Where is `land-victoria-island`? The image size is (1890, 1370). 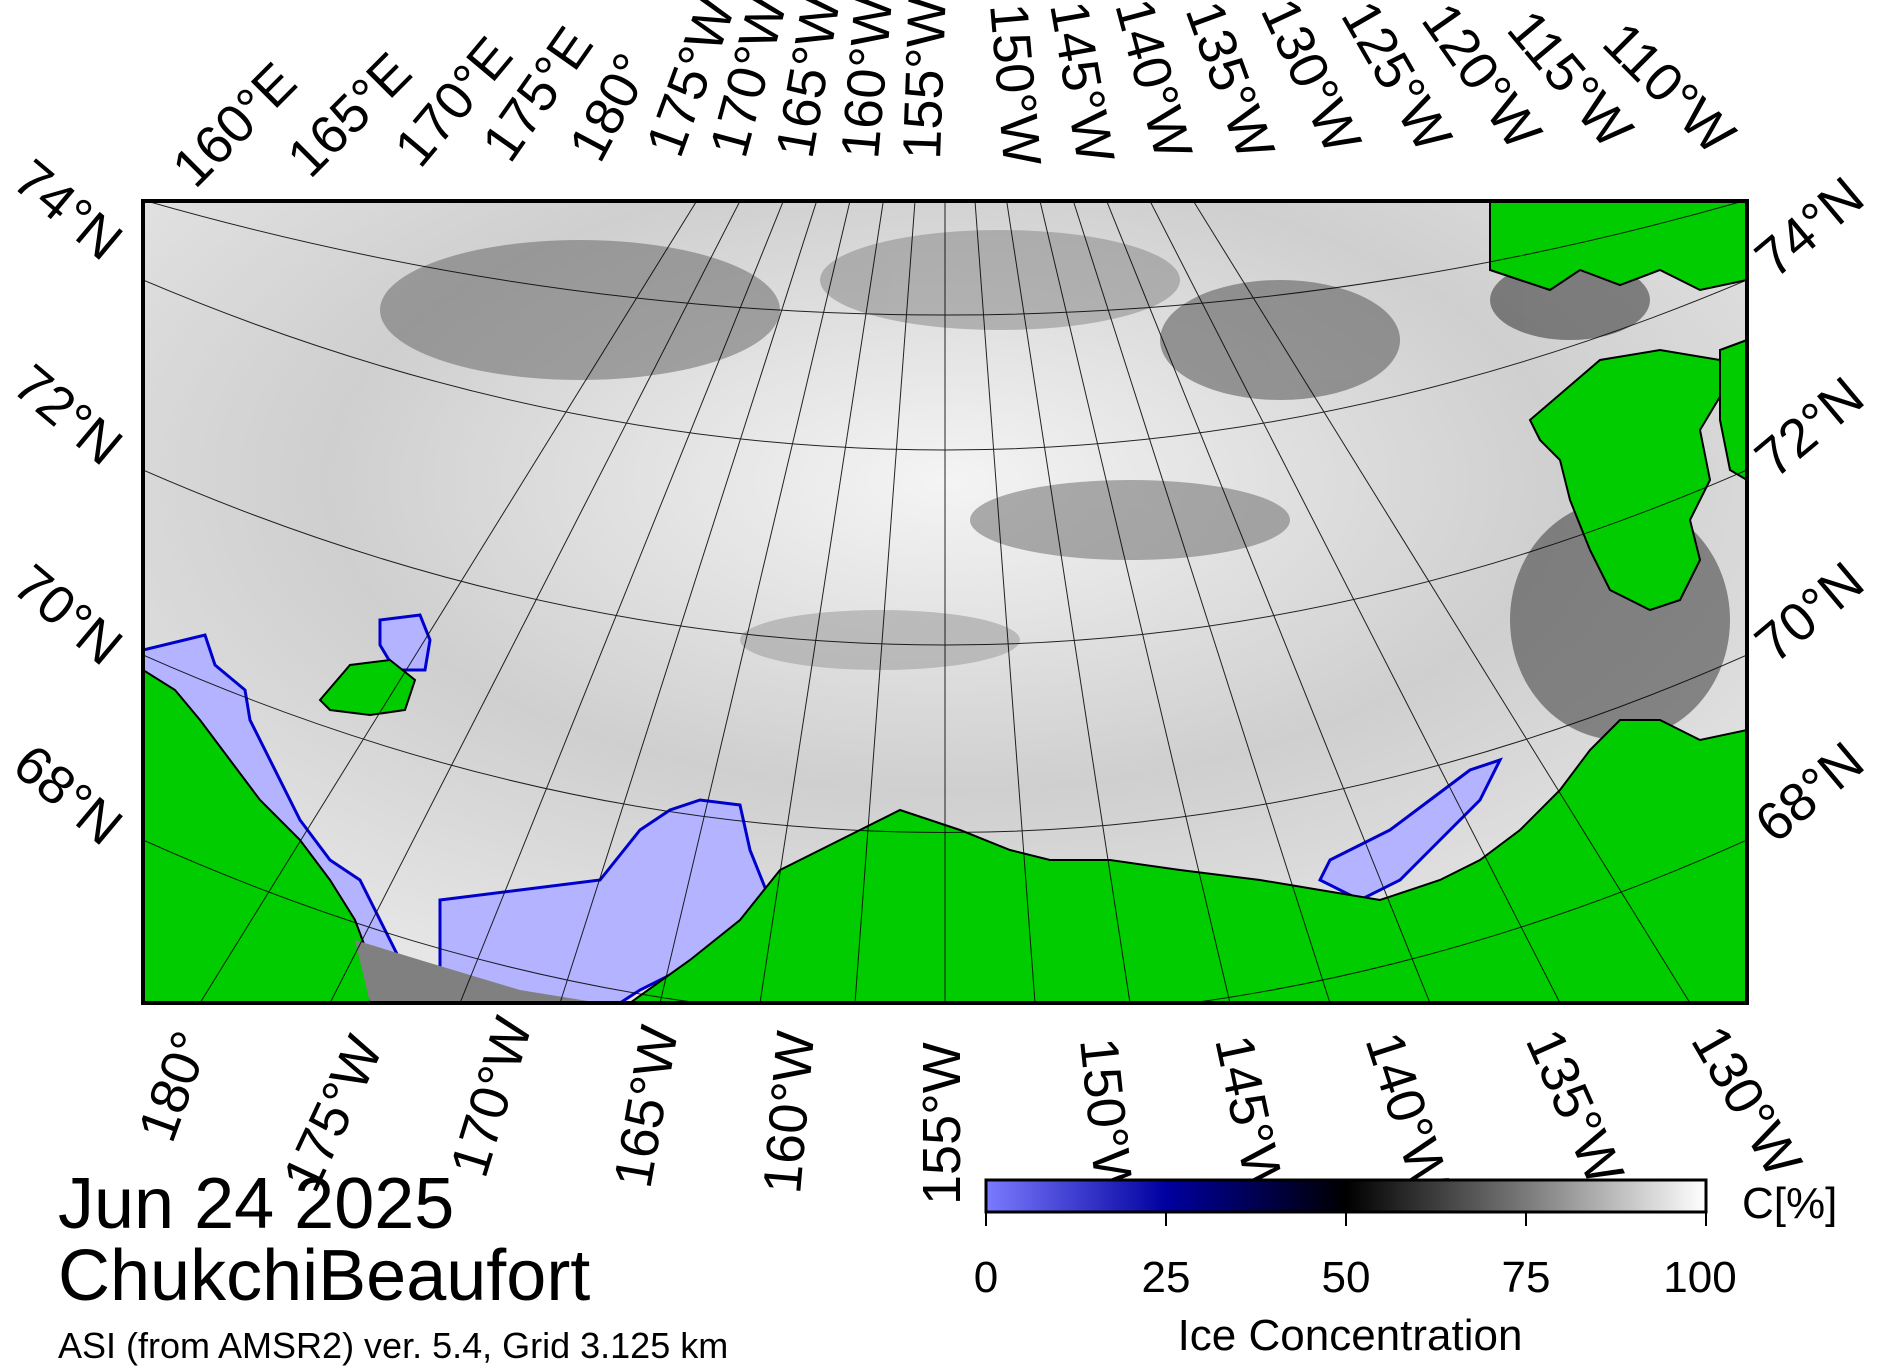 land-victoria-island is located at coordinates (1733, 410).